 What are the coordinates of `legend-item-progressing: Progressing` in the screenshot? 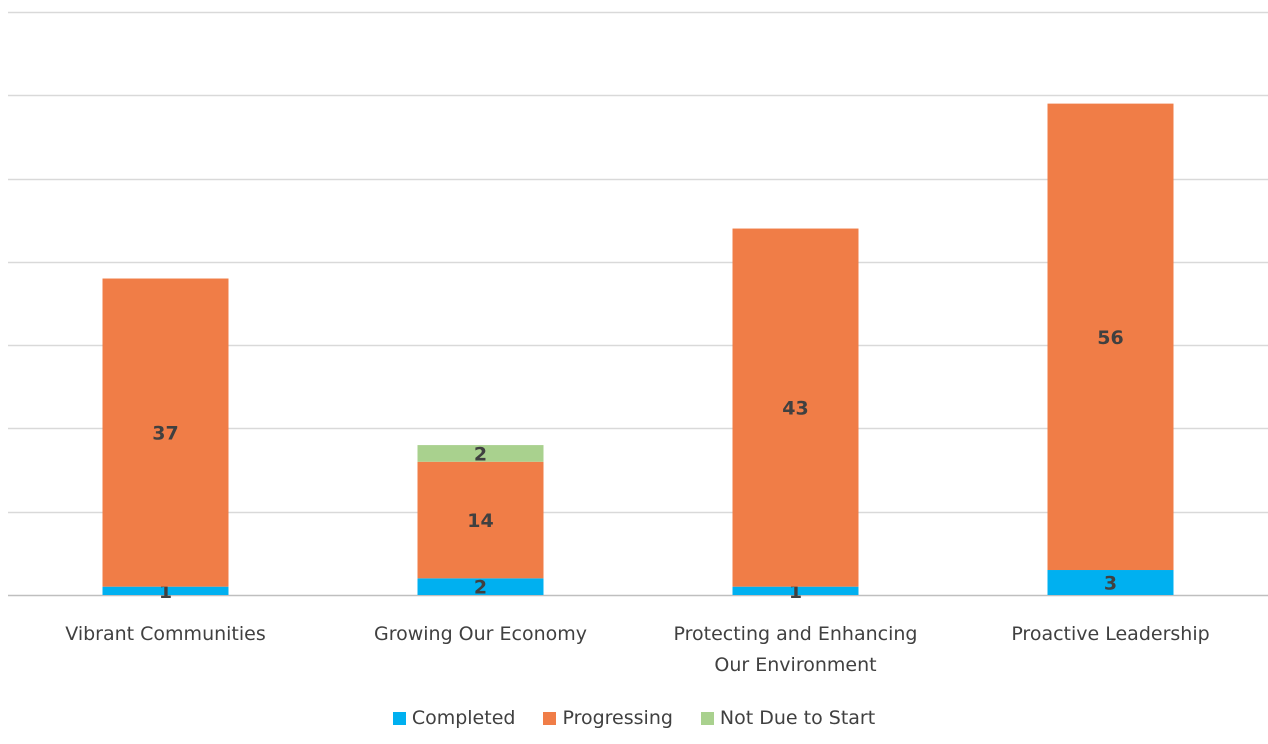 It's located at (608, 718).